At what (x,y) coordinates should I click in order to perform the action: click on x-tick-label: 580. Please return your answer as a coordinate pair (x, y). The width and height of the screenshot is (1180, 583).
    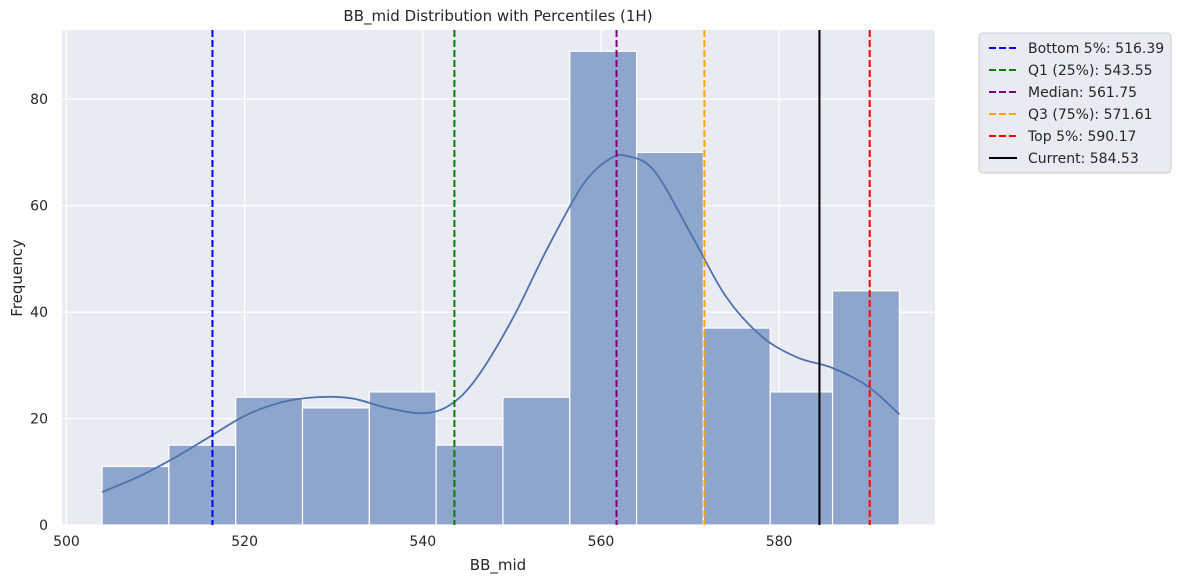
    Looking at the image, I should click on (779, 542).